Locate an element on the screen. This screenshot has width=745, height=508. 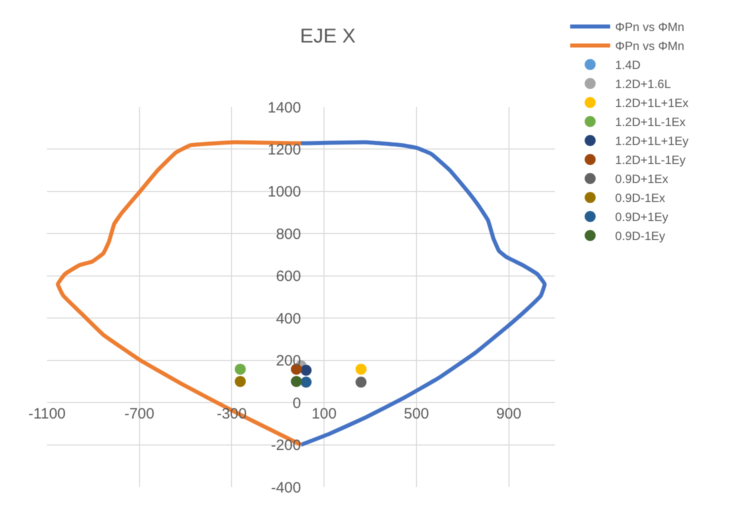
x-tick-label: -1100 is located at coordinates (47, 414).